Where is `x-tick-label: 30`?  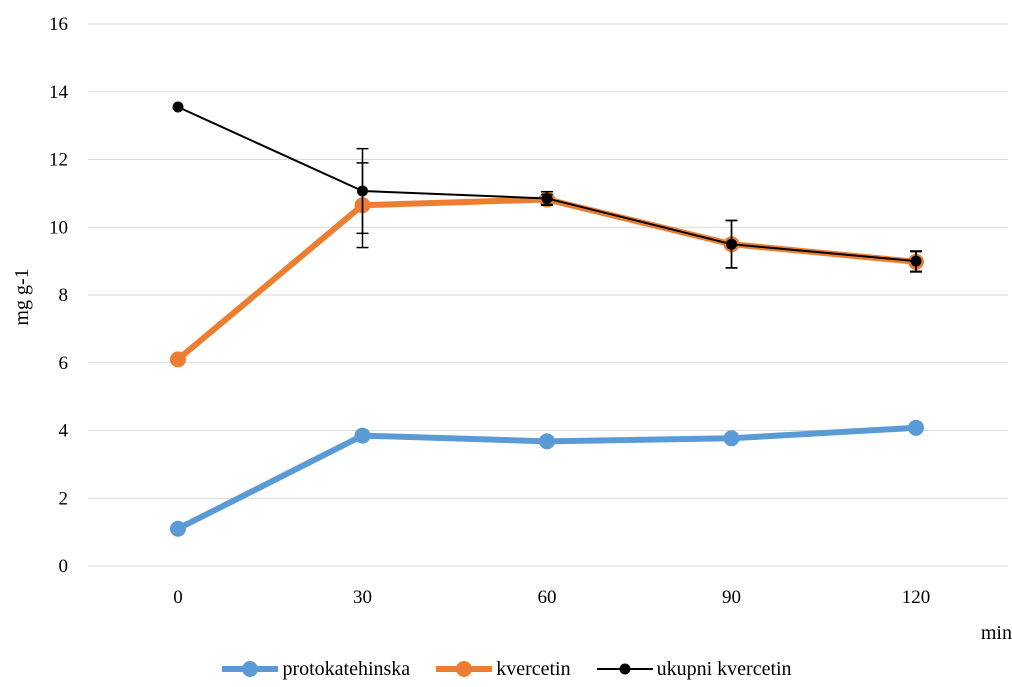 x-tick-label: 30 is located at coordinates (362, 597).